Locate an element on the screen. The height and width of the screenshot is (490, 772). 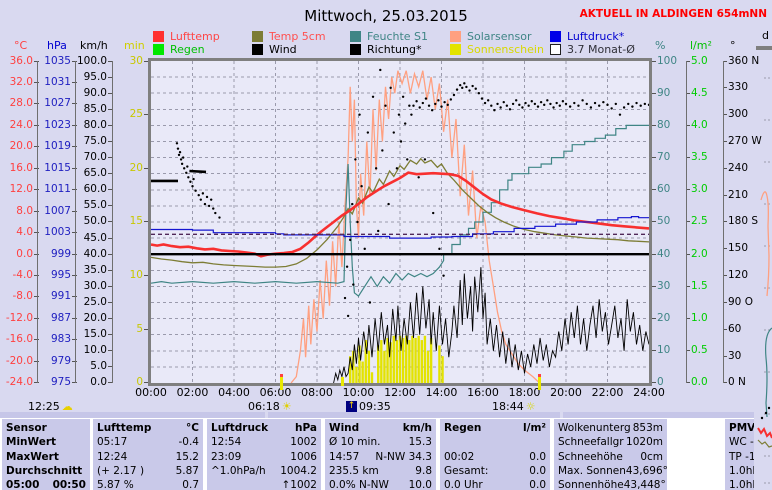
axis-label: 987 is located at coordinates (59, 318).